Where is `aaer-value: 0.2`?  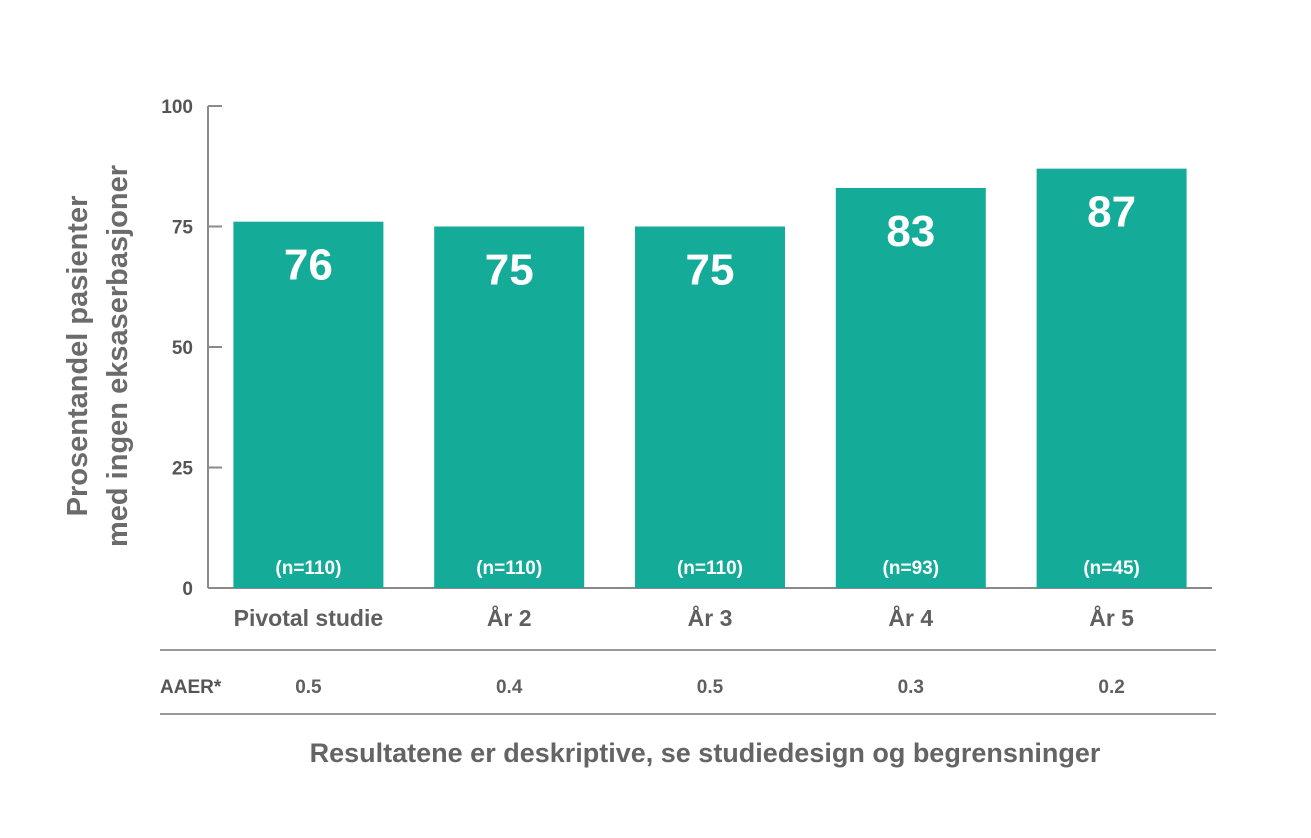 aaer-value: 0.2 is located at coordinates (1111, 687).